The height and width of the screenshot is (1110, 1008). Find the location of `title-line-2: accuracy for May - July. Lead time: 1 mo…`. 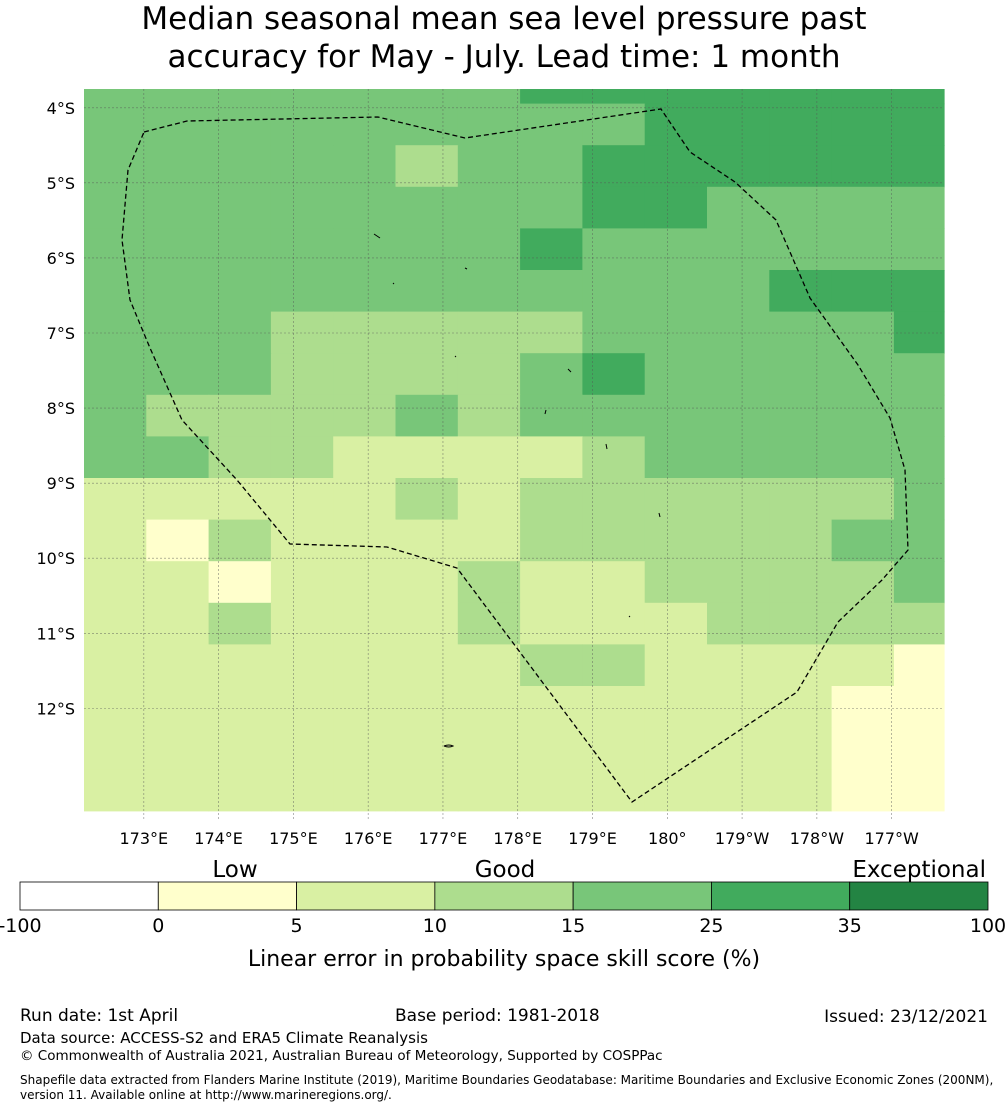

title-line-2: accuracy for May - July. Lead time: 1 mo… is located at coordinates (504, 57).